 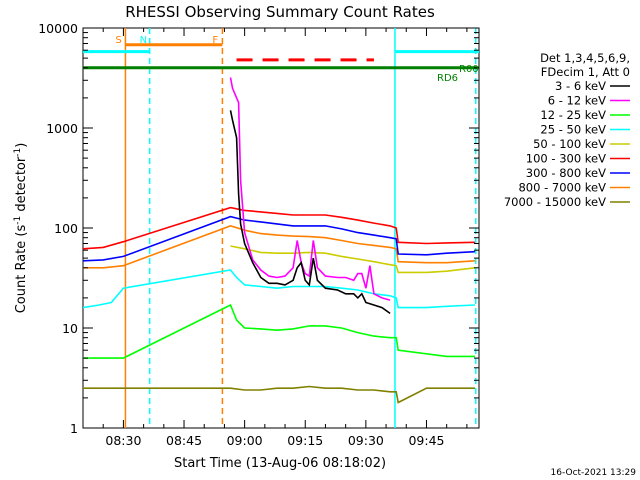 What do you see at coordinates (569, 144) in the screenshot?
I see `legend-label-4: 50 - 100 keV` at bounding box center [569, 144].